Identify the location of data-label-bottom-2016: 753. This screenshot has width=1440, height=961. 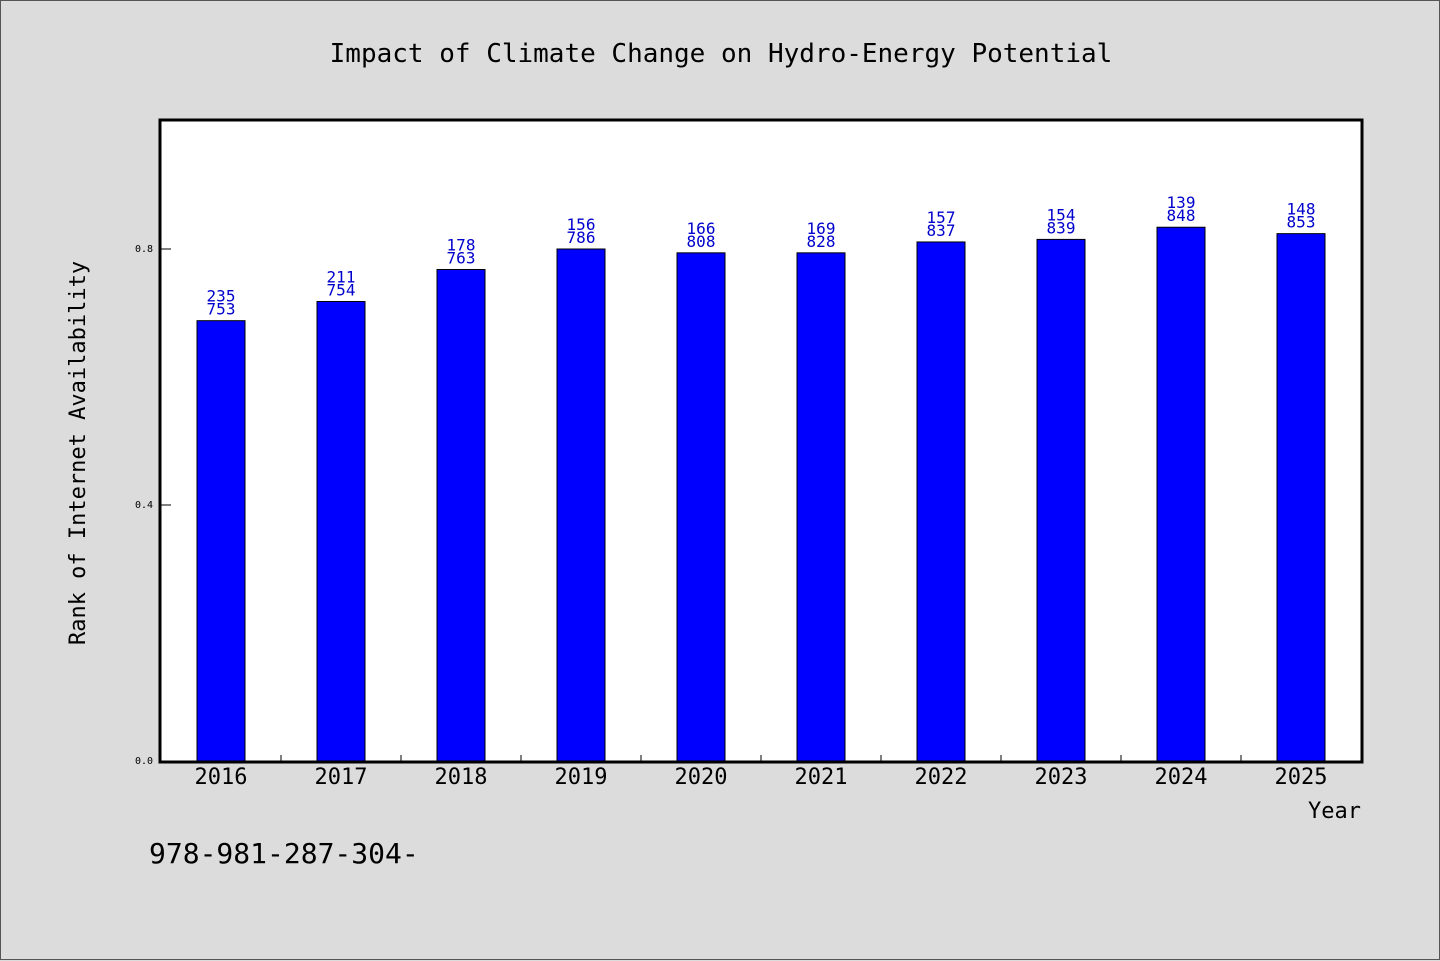
(221, 309).